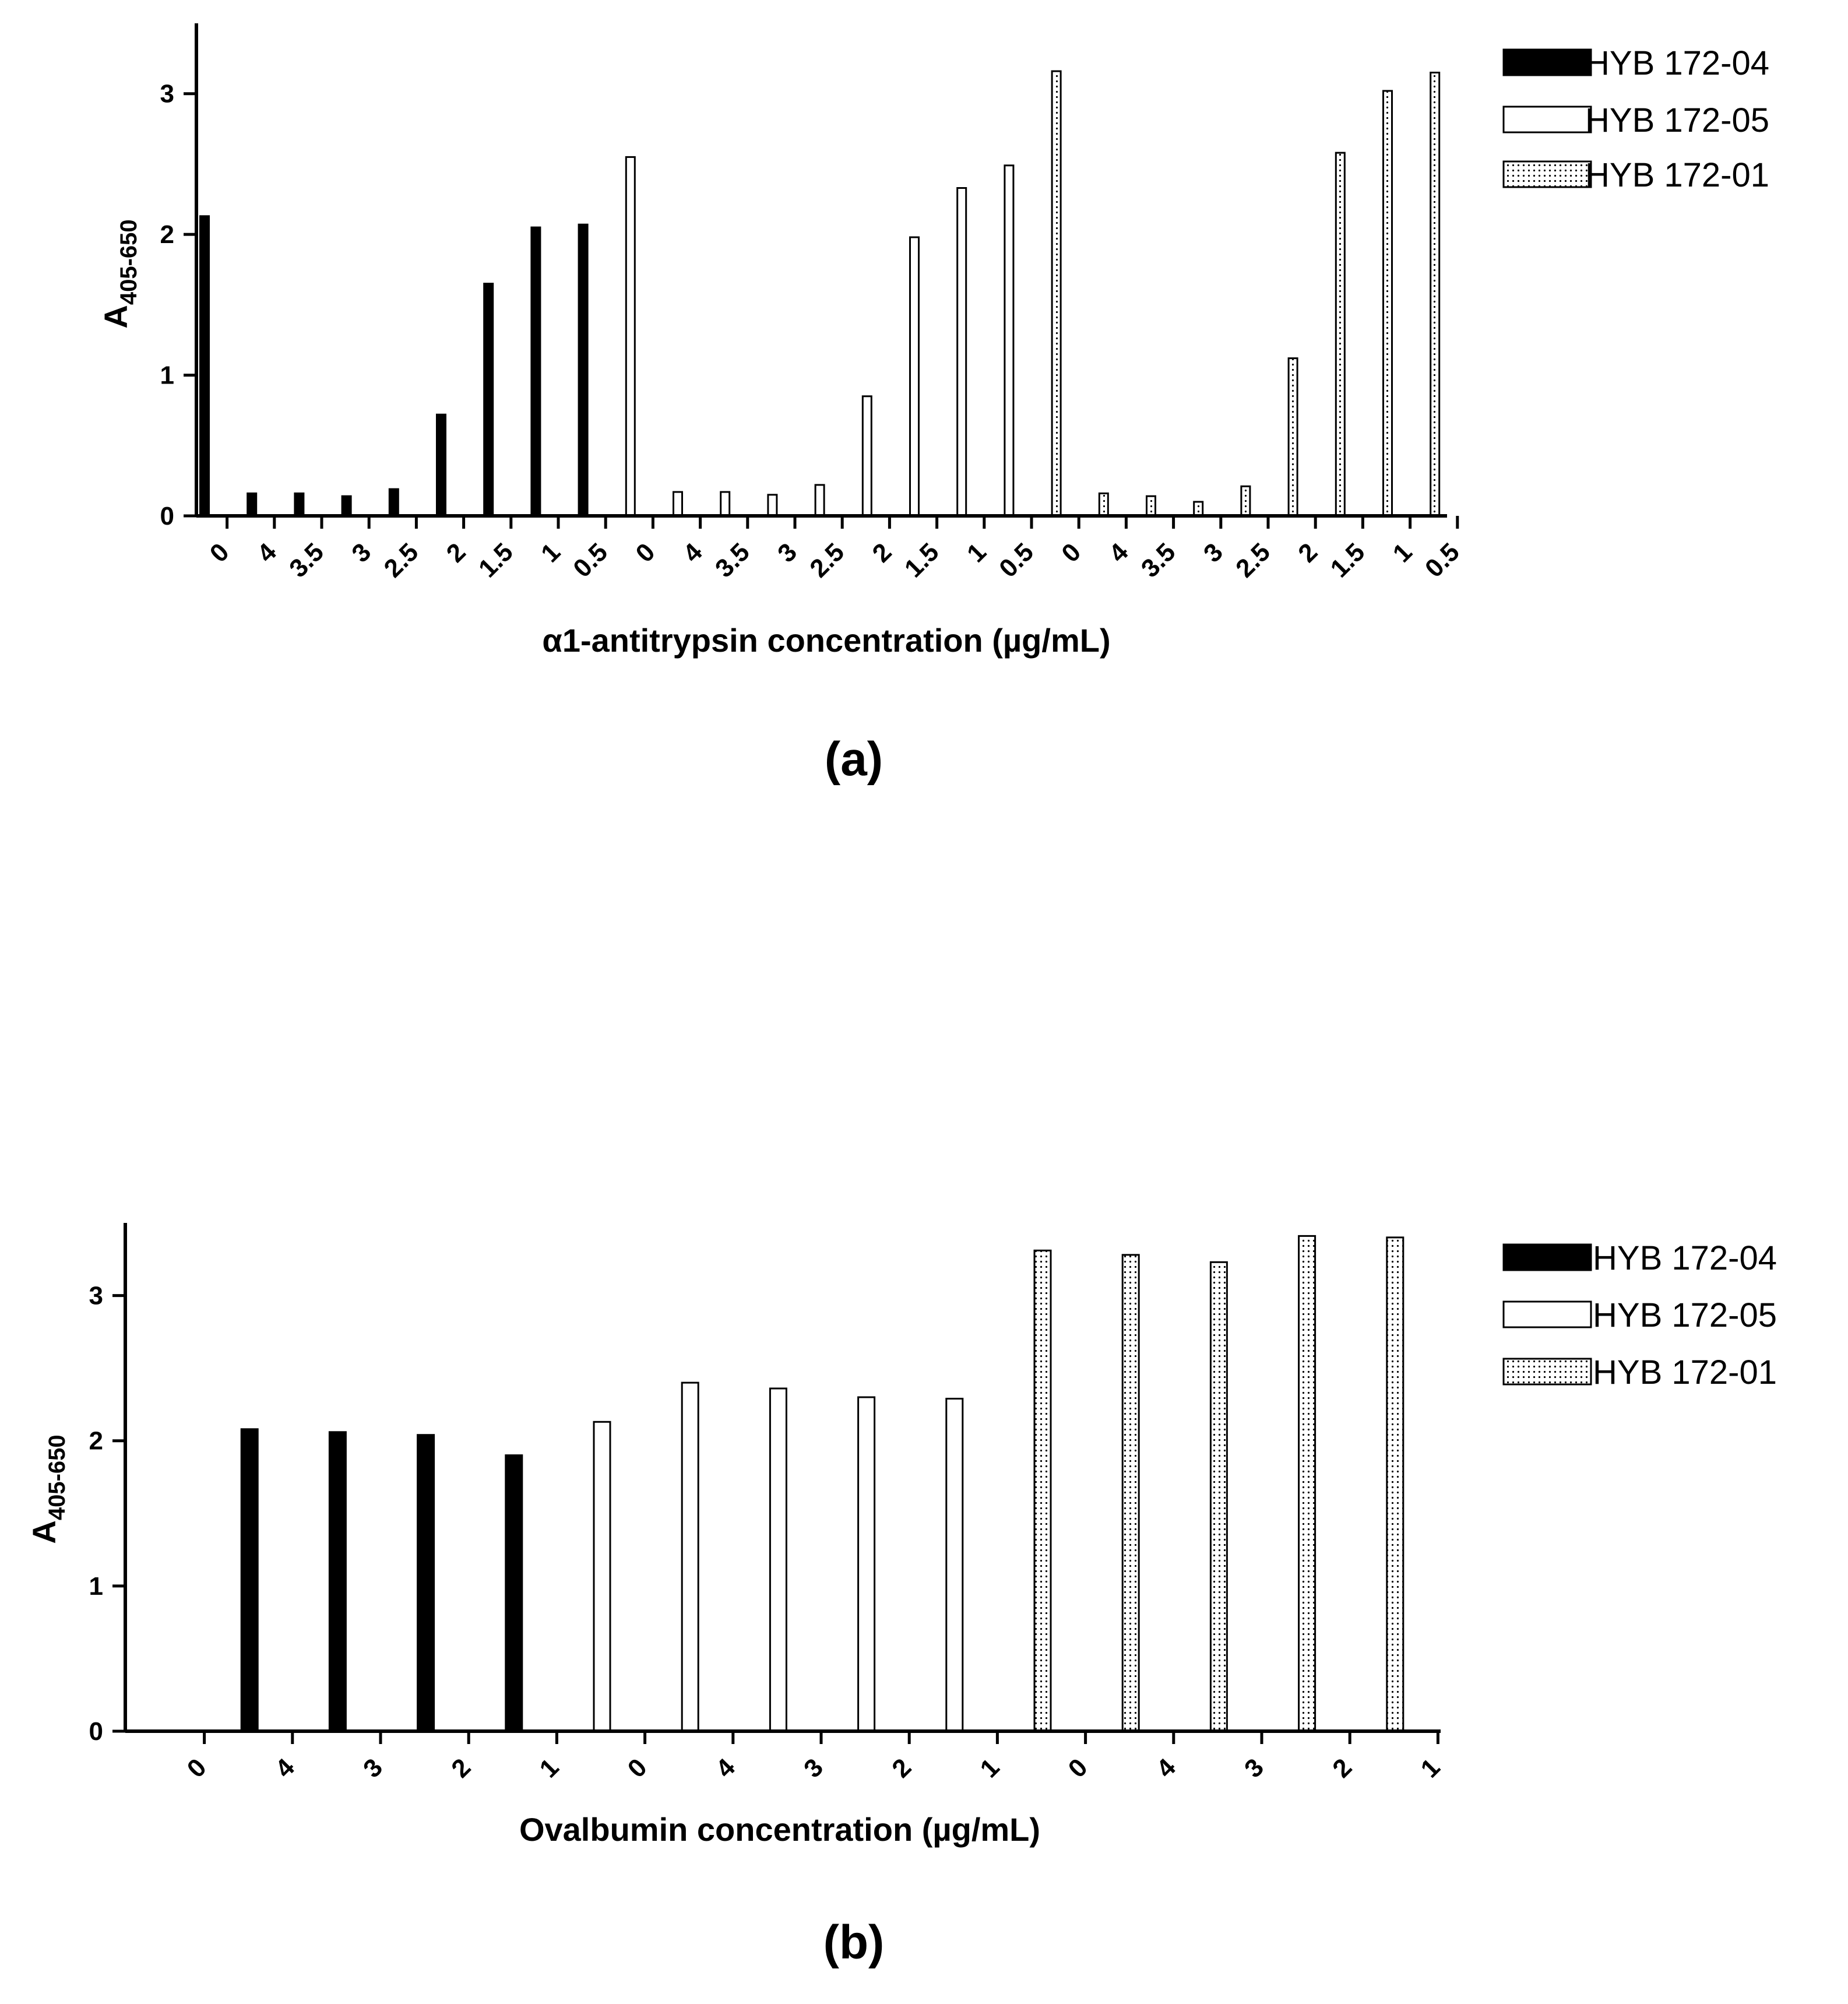  What do you see at coordinates (167, 234) in the screenshot?
I see `y-tick-label-a-2: 2` at bounding box center [167, 234].